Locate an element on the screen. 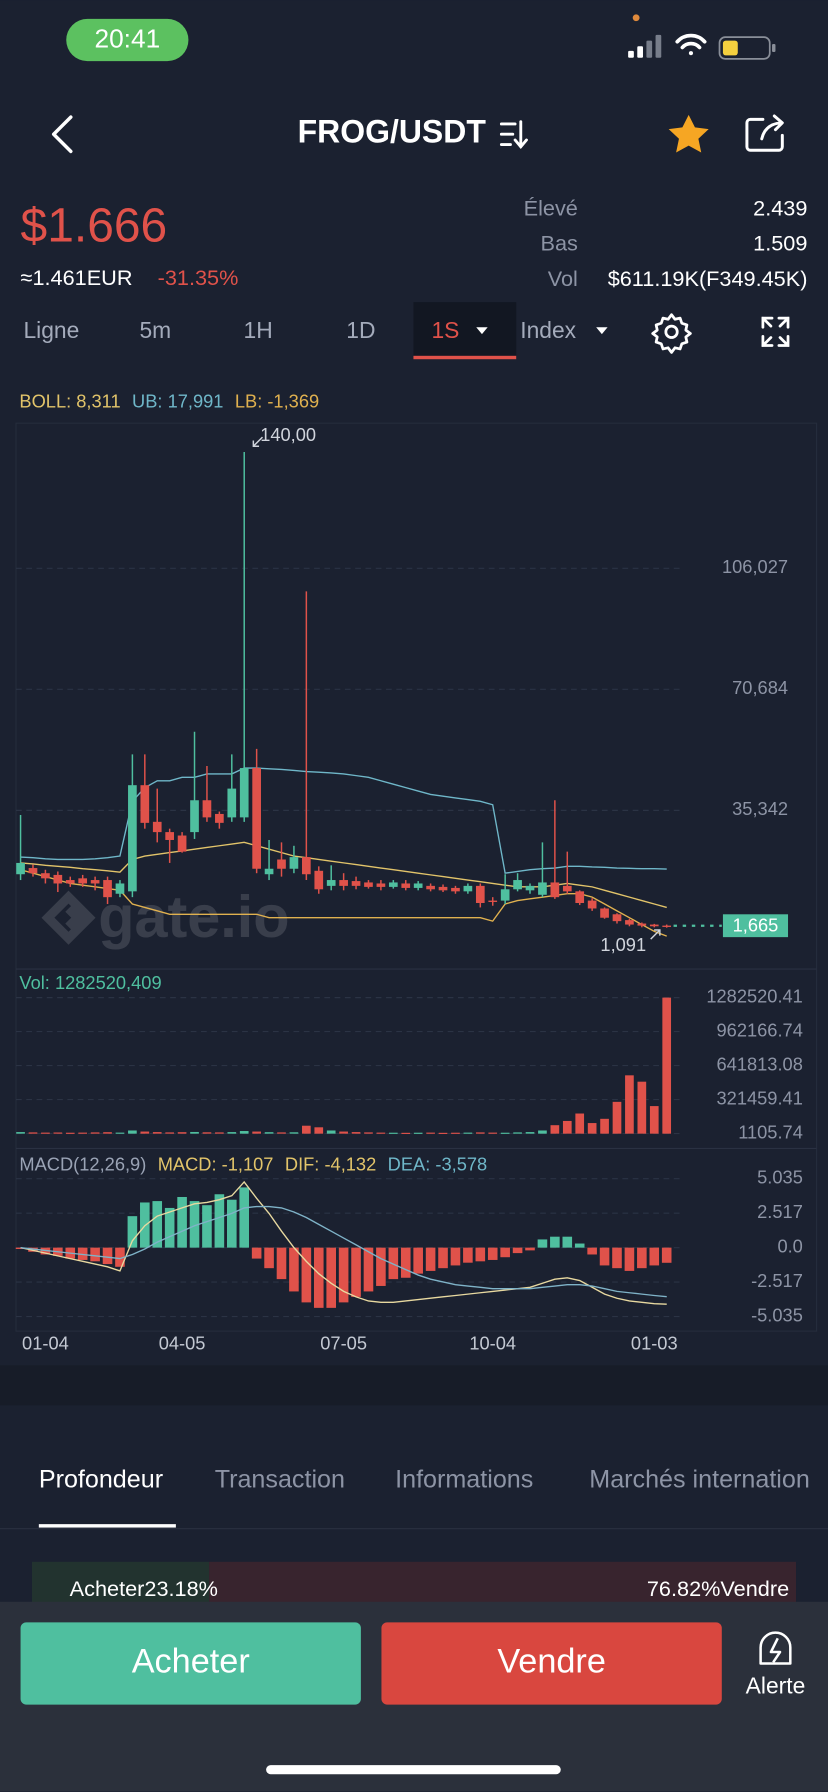  indicator-label: DEA: -3,578 is located at coordinates (438, 1163).